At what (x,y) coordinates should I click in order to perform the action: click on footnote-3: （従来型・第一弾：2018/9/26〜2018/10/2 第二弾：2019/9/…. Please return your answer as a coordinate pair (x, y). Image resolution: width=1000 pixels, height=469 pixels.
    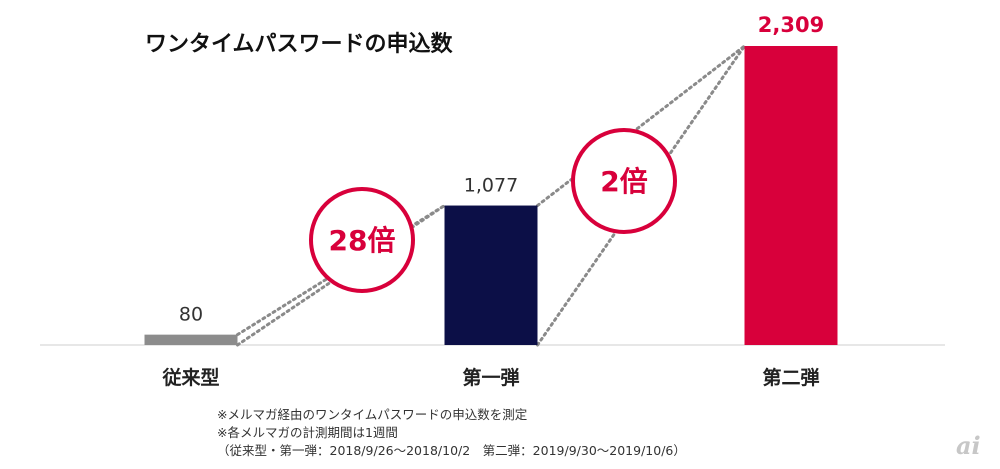
    Looking at the image, I should click on (451, 450).